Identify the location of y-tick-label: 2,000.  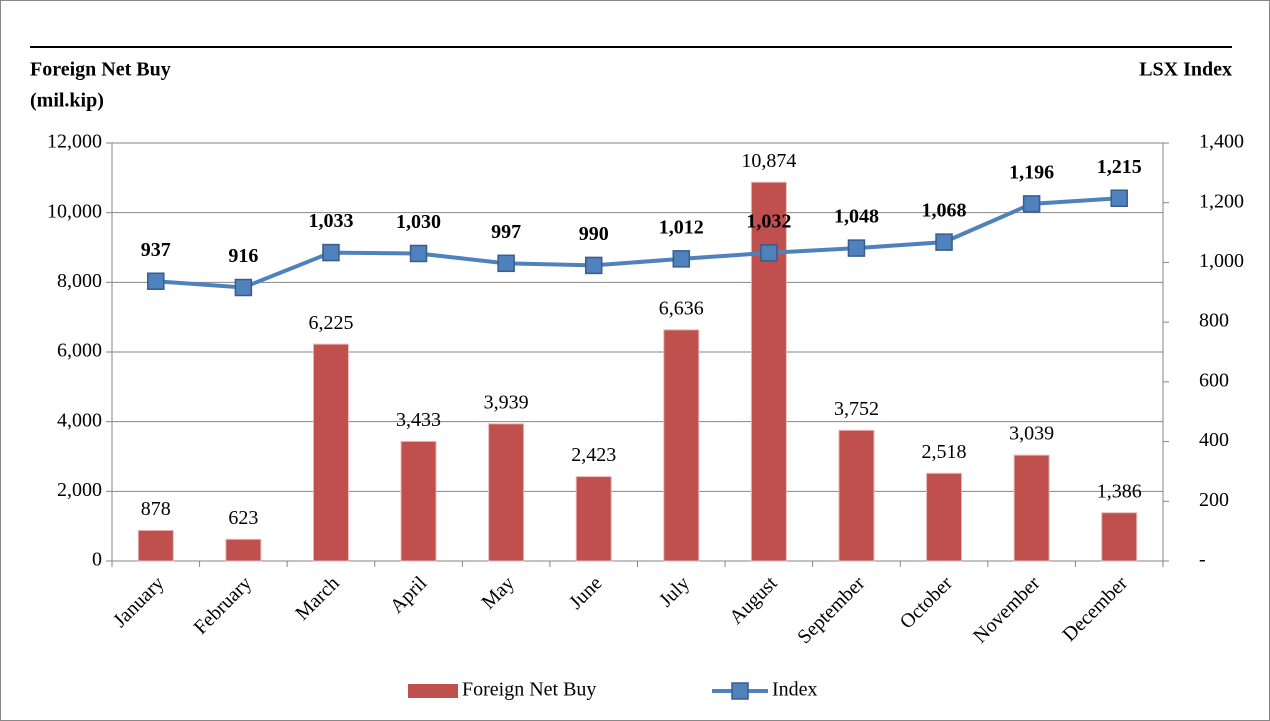
(79, 490).